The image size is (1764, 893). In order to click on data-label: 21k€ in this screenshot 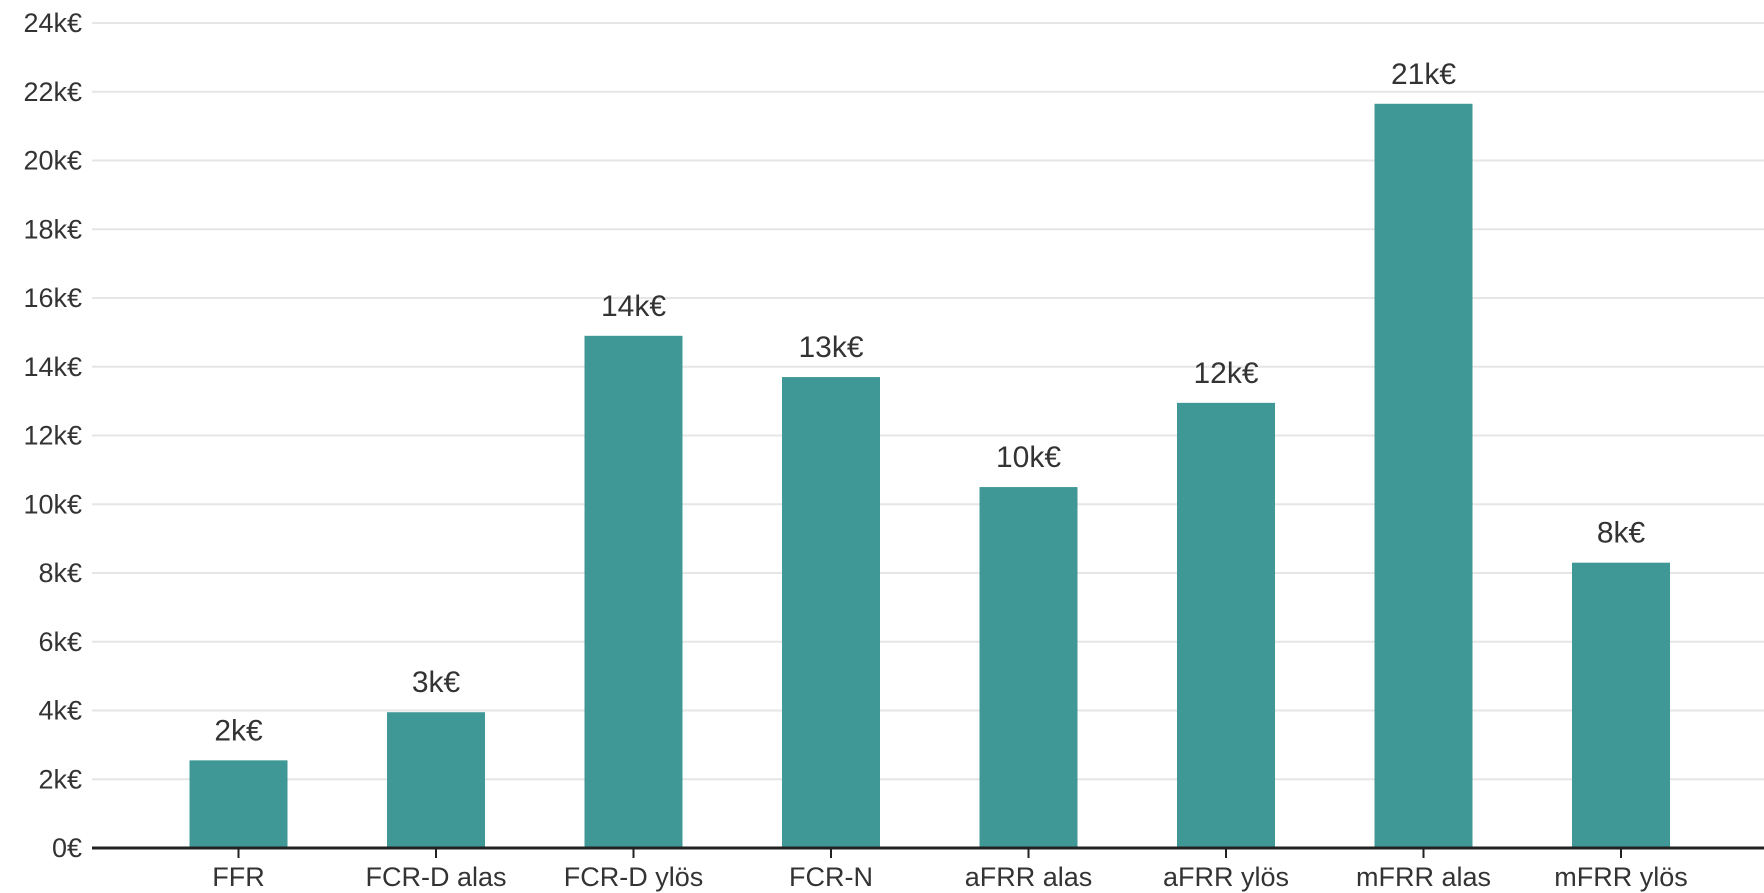, I will do `click(1423, 74)`.